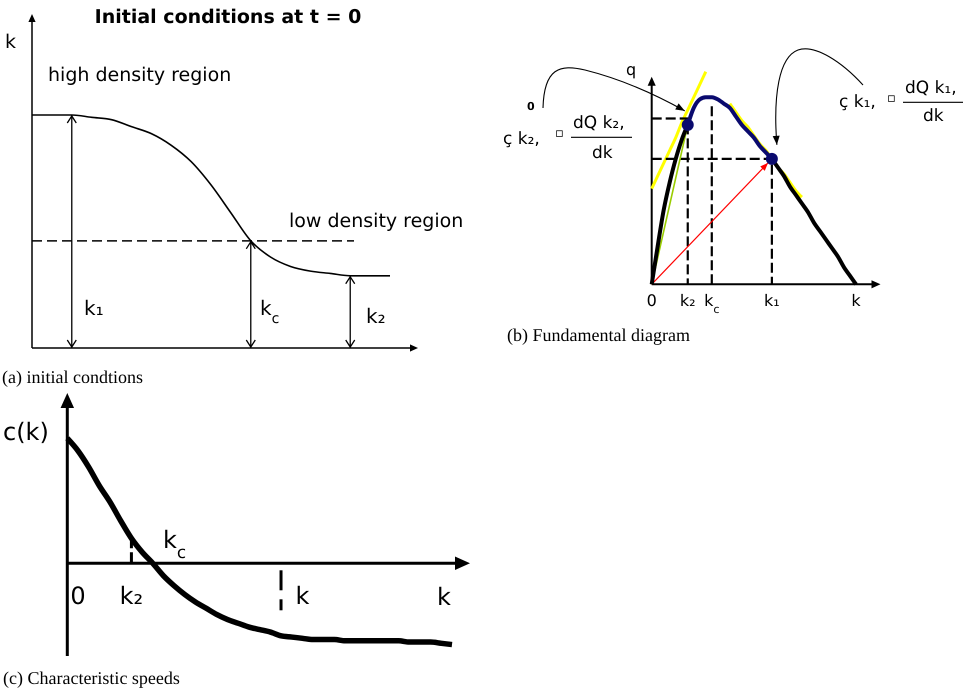 This screenshot has height=694, width=969. Describe the element at coordinates (376, 221) in the screenshot. I see `annotation: low density region` at that location.